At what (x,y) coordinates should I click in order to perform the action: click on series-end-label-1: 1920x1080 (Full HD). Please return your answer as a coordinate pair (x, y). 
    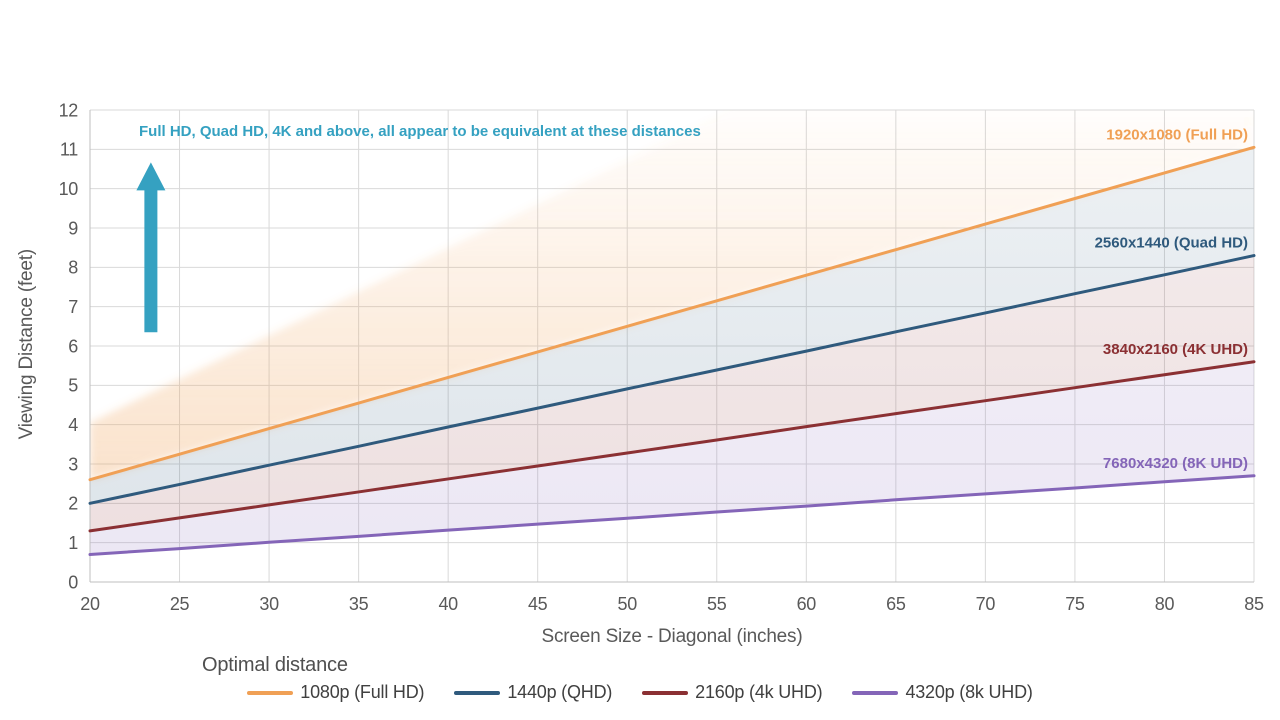
    Looking at the image, I should click on (1177, 135).